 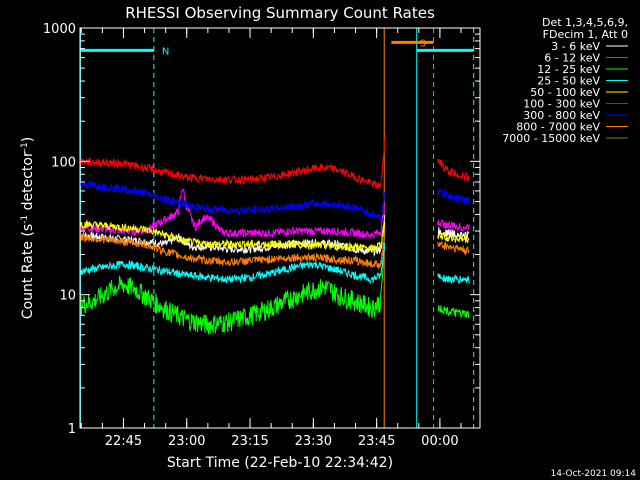 What do you see at coordinates (572, 58) in the screenshot?
I see `legend-label: 6 - 12 keV` at bounding box center [572, 58].